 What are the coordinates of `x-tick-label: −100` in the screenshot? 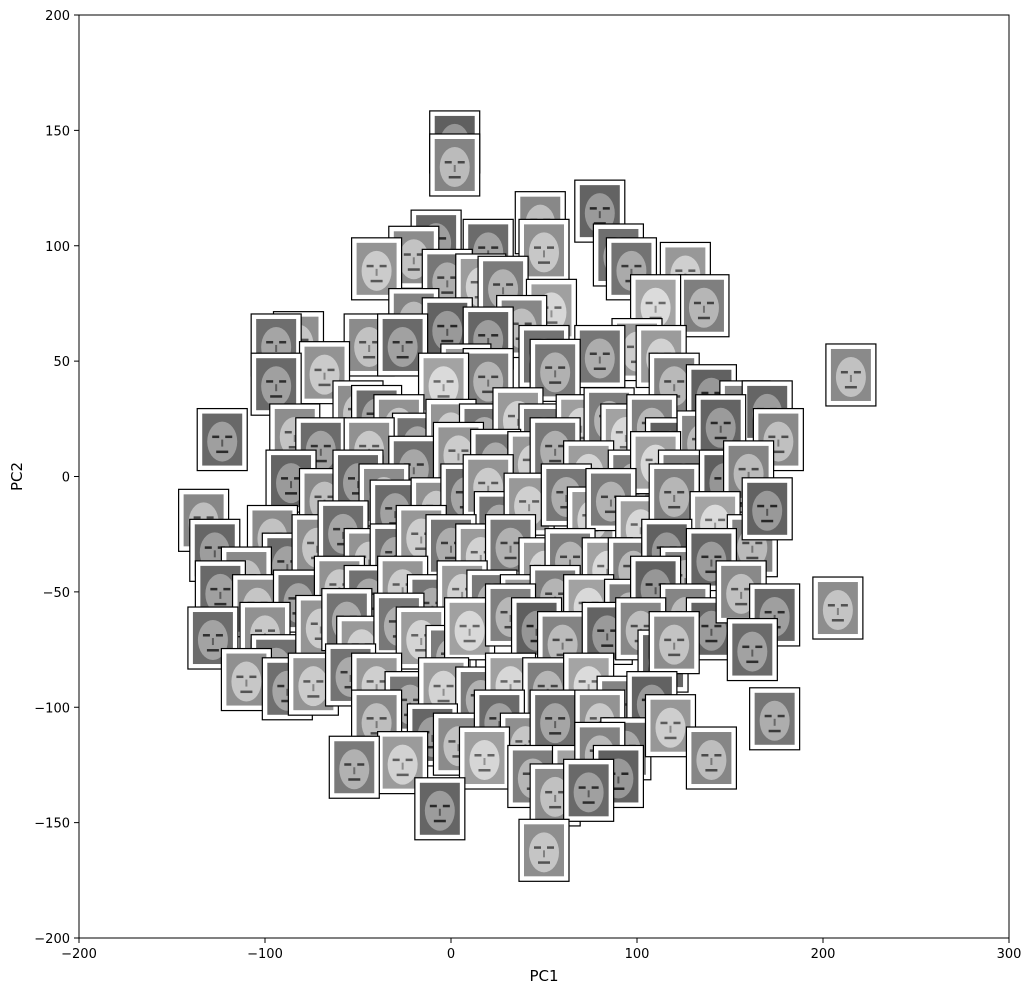 It's located at (265, 954).